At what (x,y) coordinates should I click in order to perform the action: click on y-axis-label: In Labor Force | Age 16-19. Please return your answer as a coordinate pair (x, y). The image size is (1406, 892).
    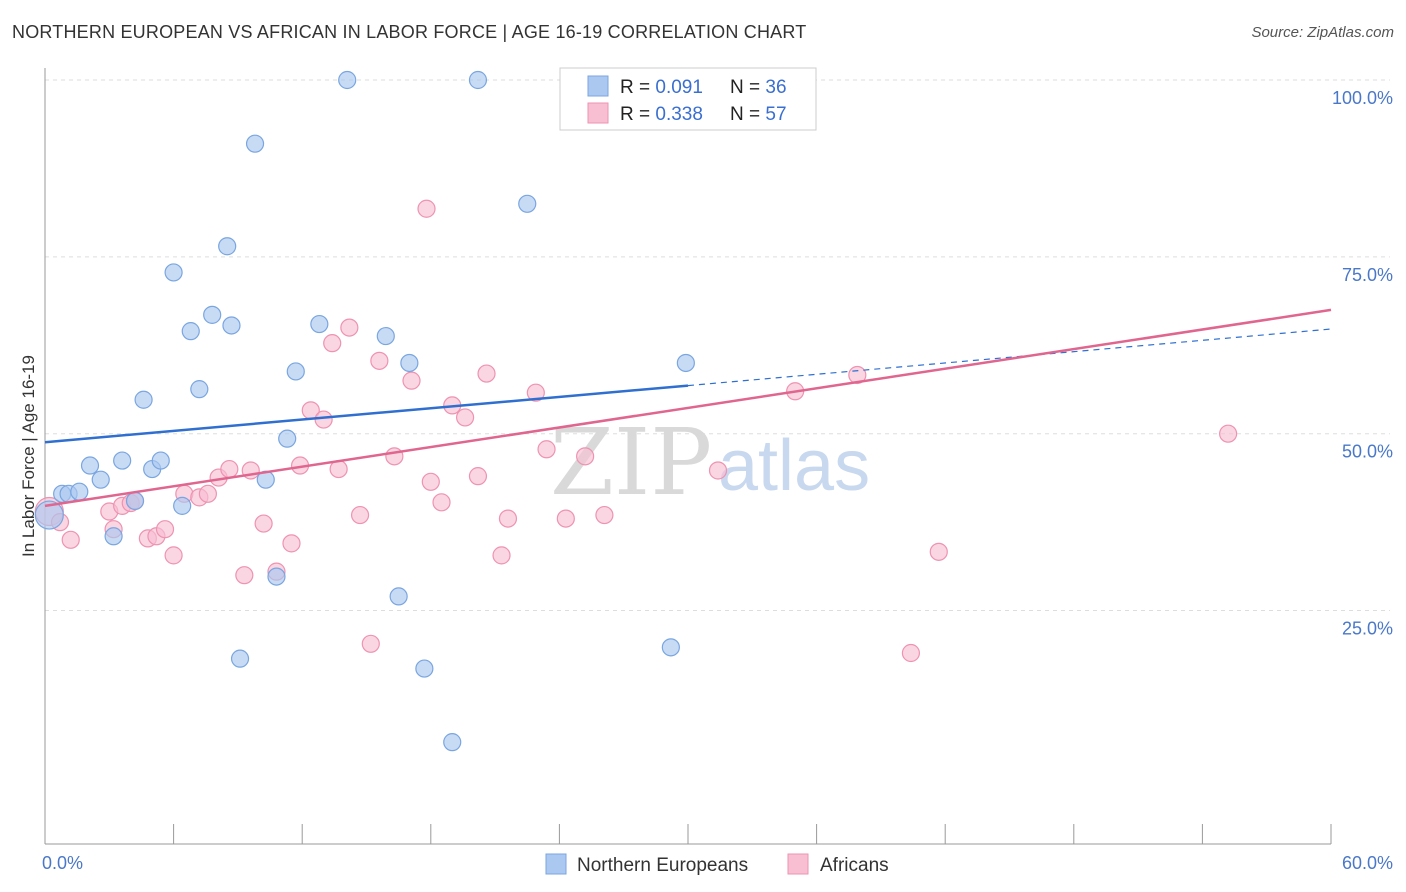
    Looking at the image, I should click on (28, 456).